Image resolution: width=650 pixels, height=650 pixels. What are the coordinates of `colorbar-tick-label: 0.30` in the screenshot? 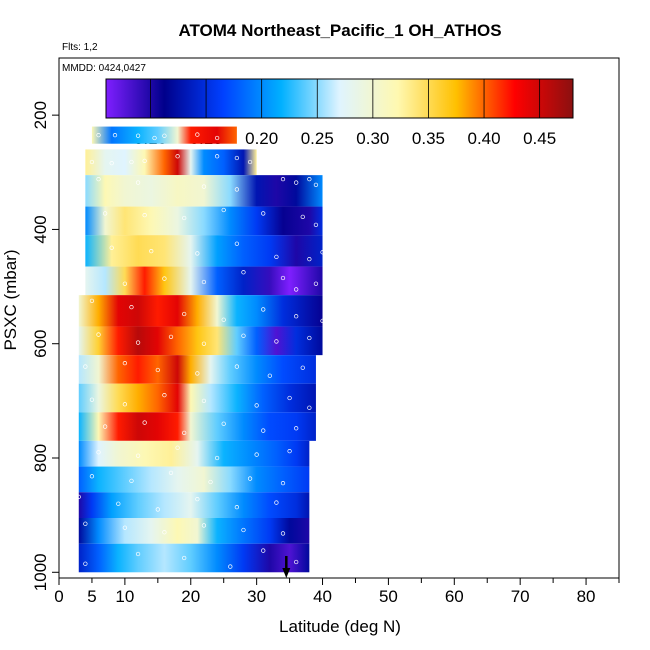 It's located at (372, 138).